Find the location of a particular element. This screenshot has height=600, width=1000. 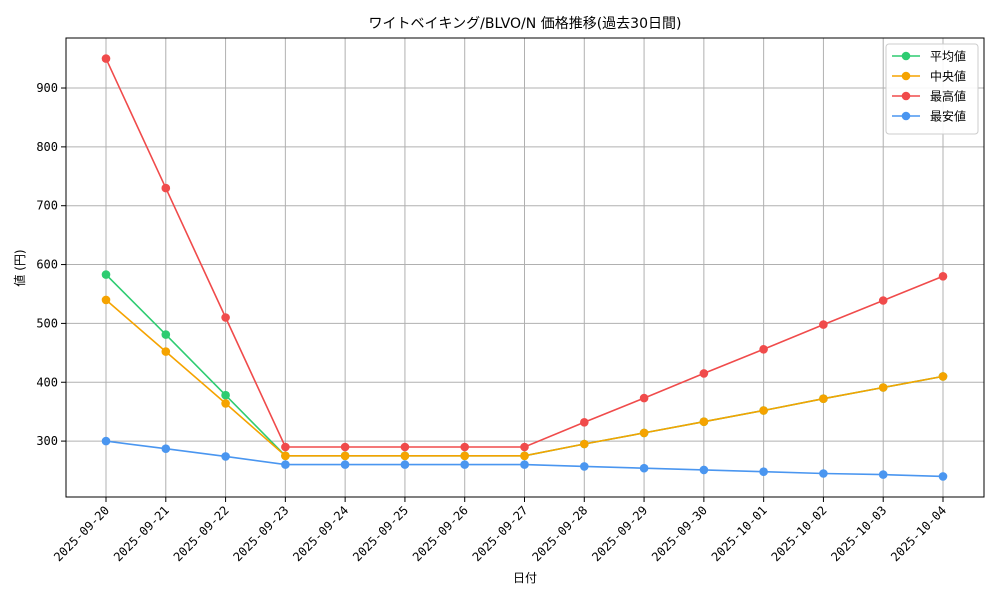

x-tick-label: 2025-09-30 is located at coordinates (679, 533).